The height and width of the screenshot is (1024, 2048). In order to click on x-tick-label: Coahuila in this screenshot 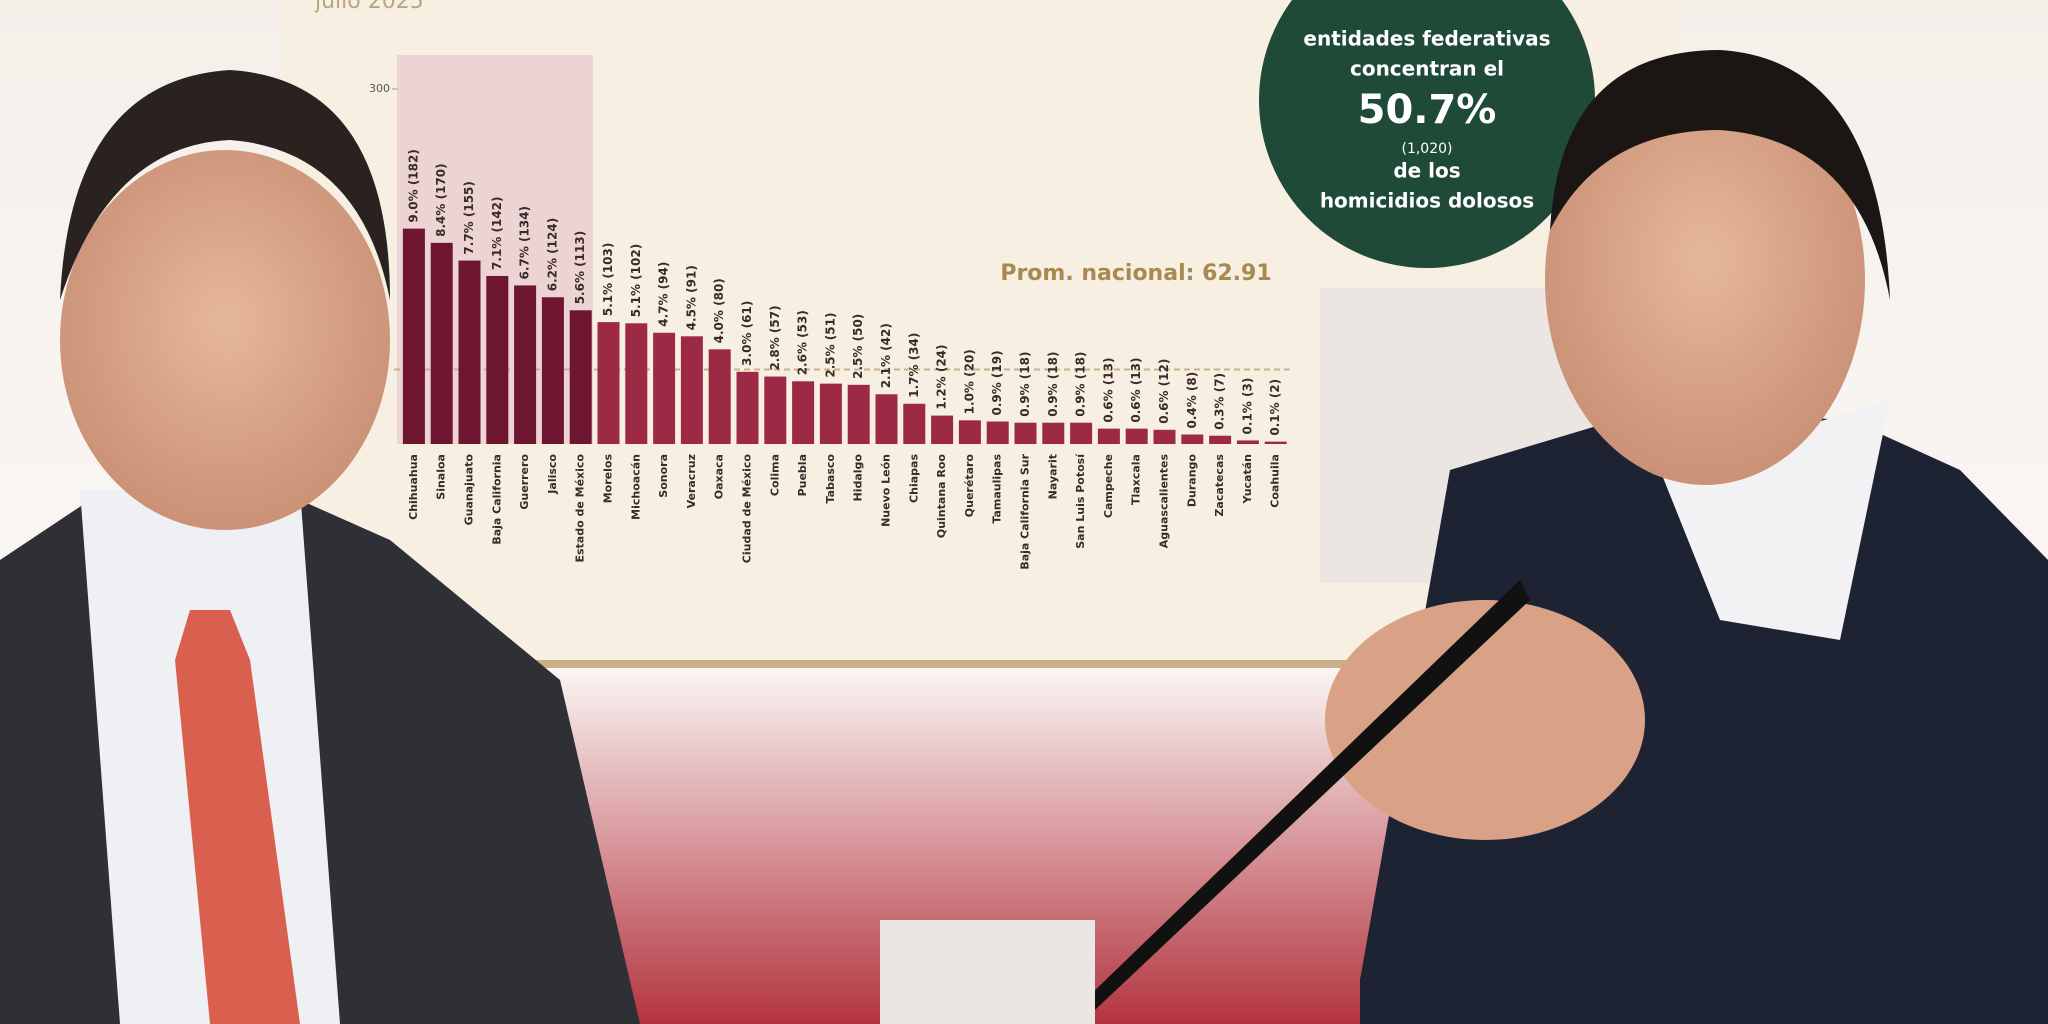, I will do `click(1275, 481)`.